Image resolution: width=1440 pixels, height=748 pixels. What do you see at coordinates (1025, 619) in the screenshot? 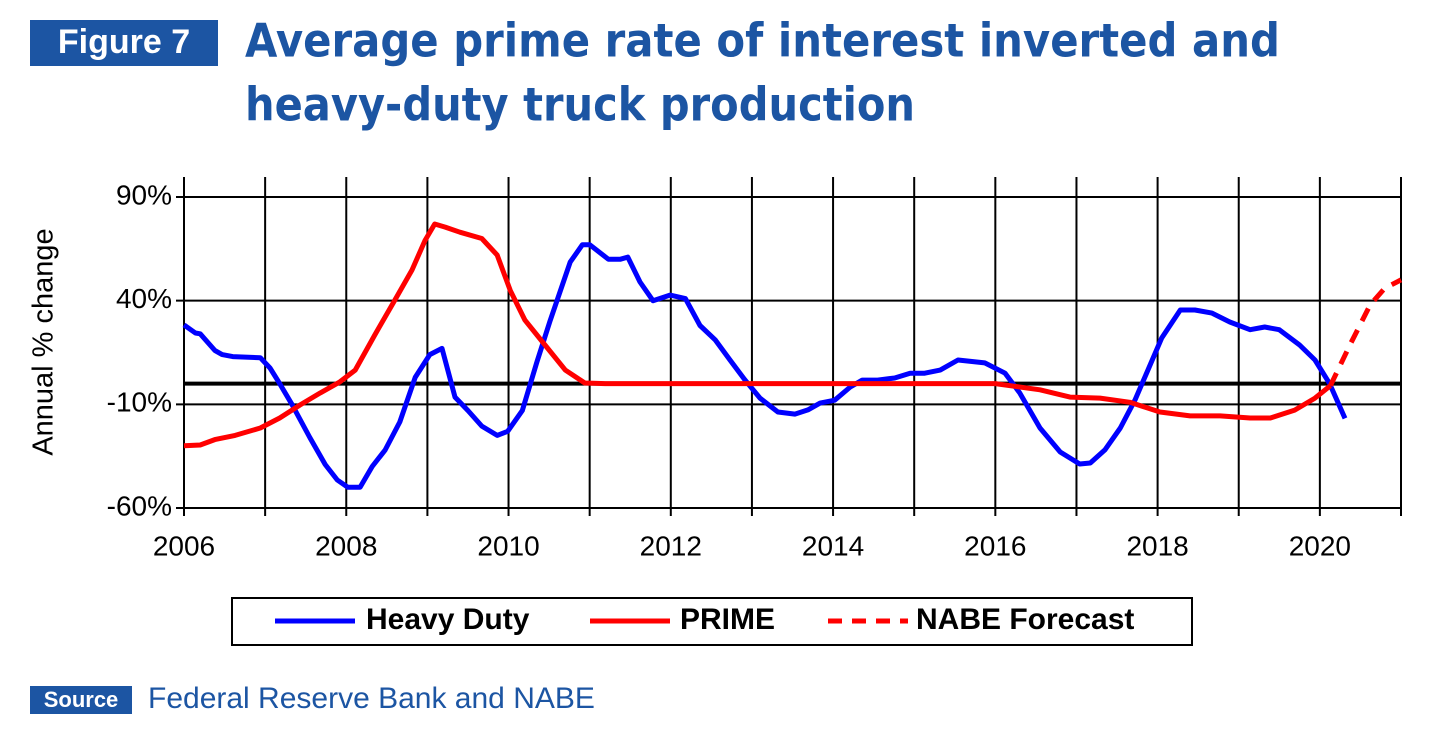
I see `legend-label: NABE Forecast` at bounding box center [1025, 619].